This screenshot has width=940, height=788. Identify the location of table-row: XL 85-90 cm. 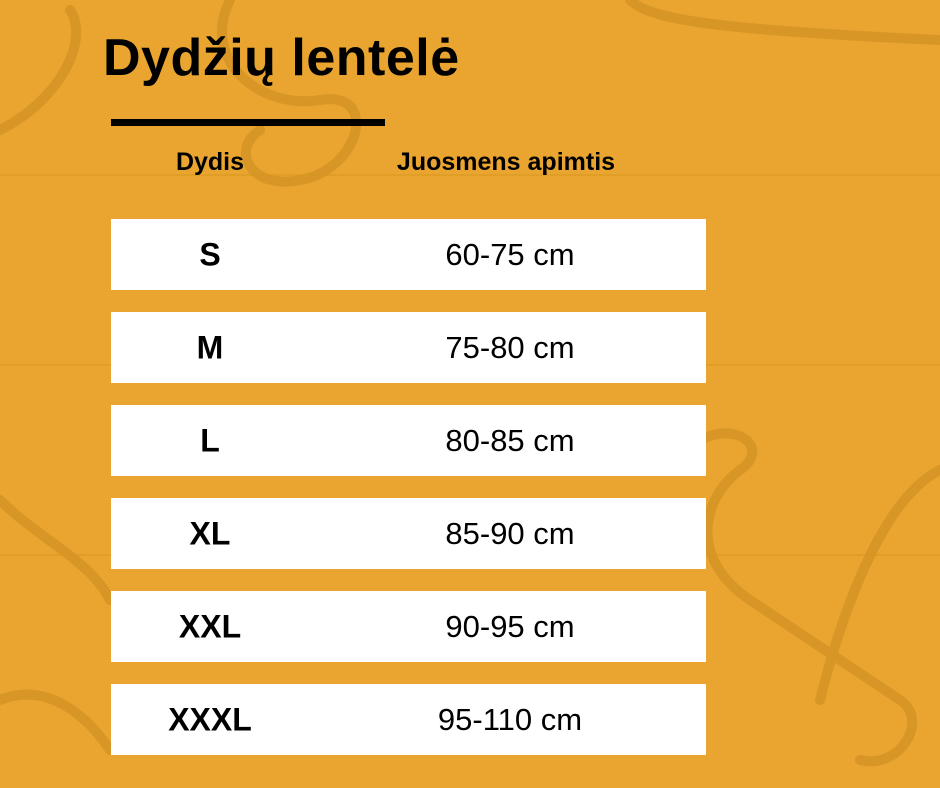
(408, 533).